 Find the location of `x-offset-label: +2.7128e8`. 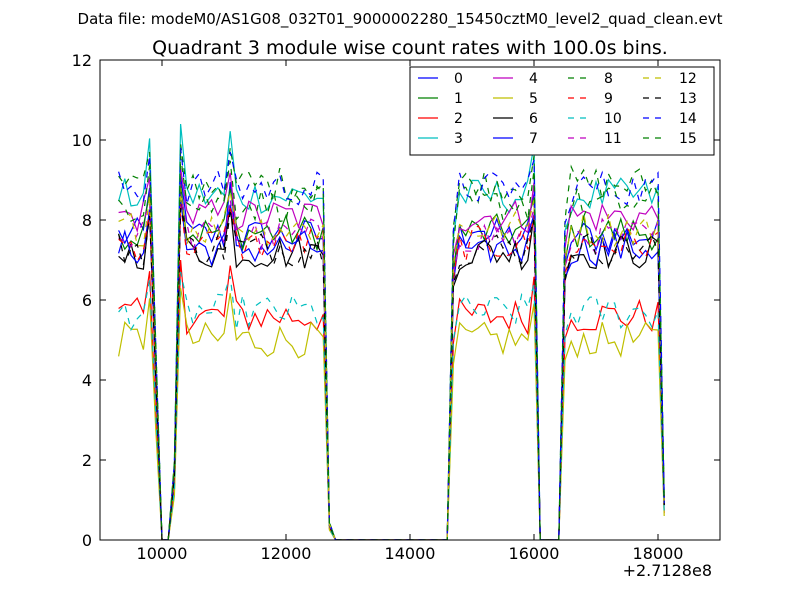

x-offset-label: +2.7128e8 is located at coordinates (667, 570).